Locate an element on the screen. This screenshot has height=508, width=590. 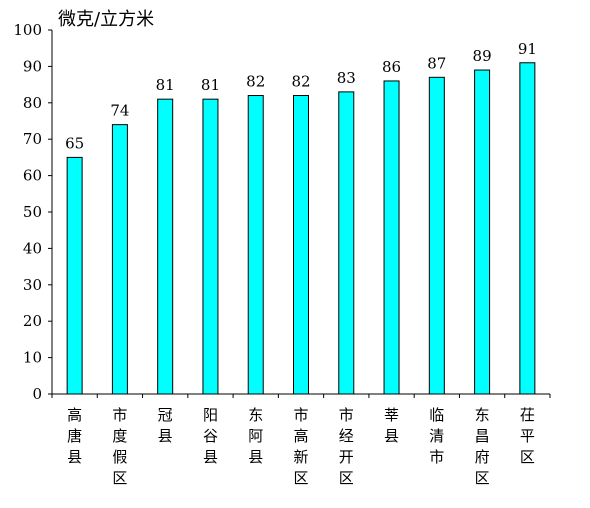
y-tick-label: 90 is located at coordinates (32, 66).